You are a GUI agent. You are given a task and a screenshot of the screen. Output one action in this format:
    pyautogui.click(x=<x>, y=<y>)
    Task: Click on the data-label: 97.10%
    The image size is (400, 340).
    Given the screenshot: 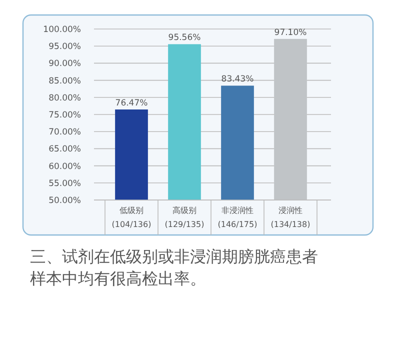 What is the action you would take?
    pyautogui.click(x=290, y=33)
    